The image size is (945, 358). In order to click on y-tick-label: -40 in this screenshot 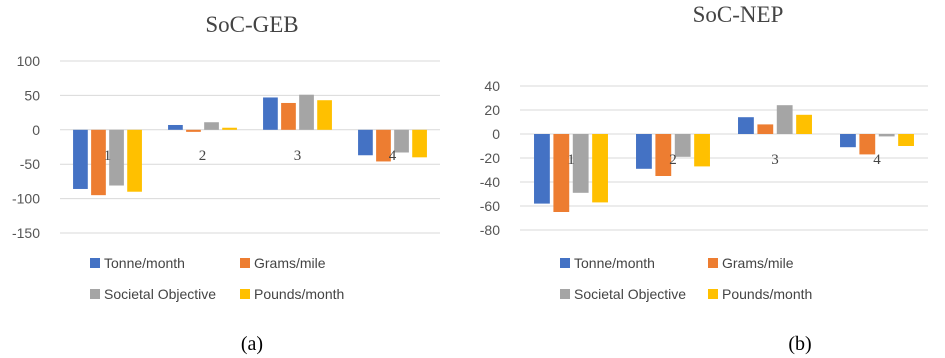, I will do `click(490, 182)`.